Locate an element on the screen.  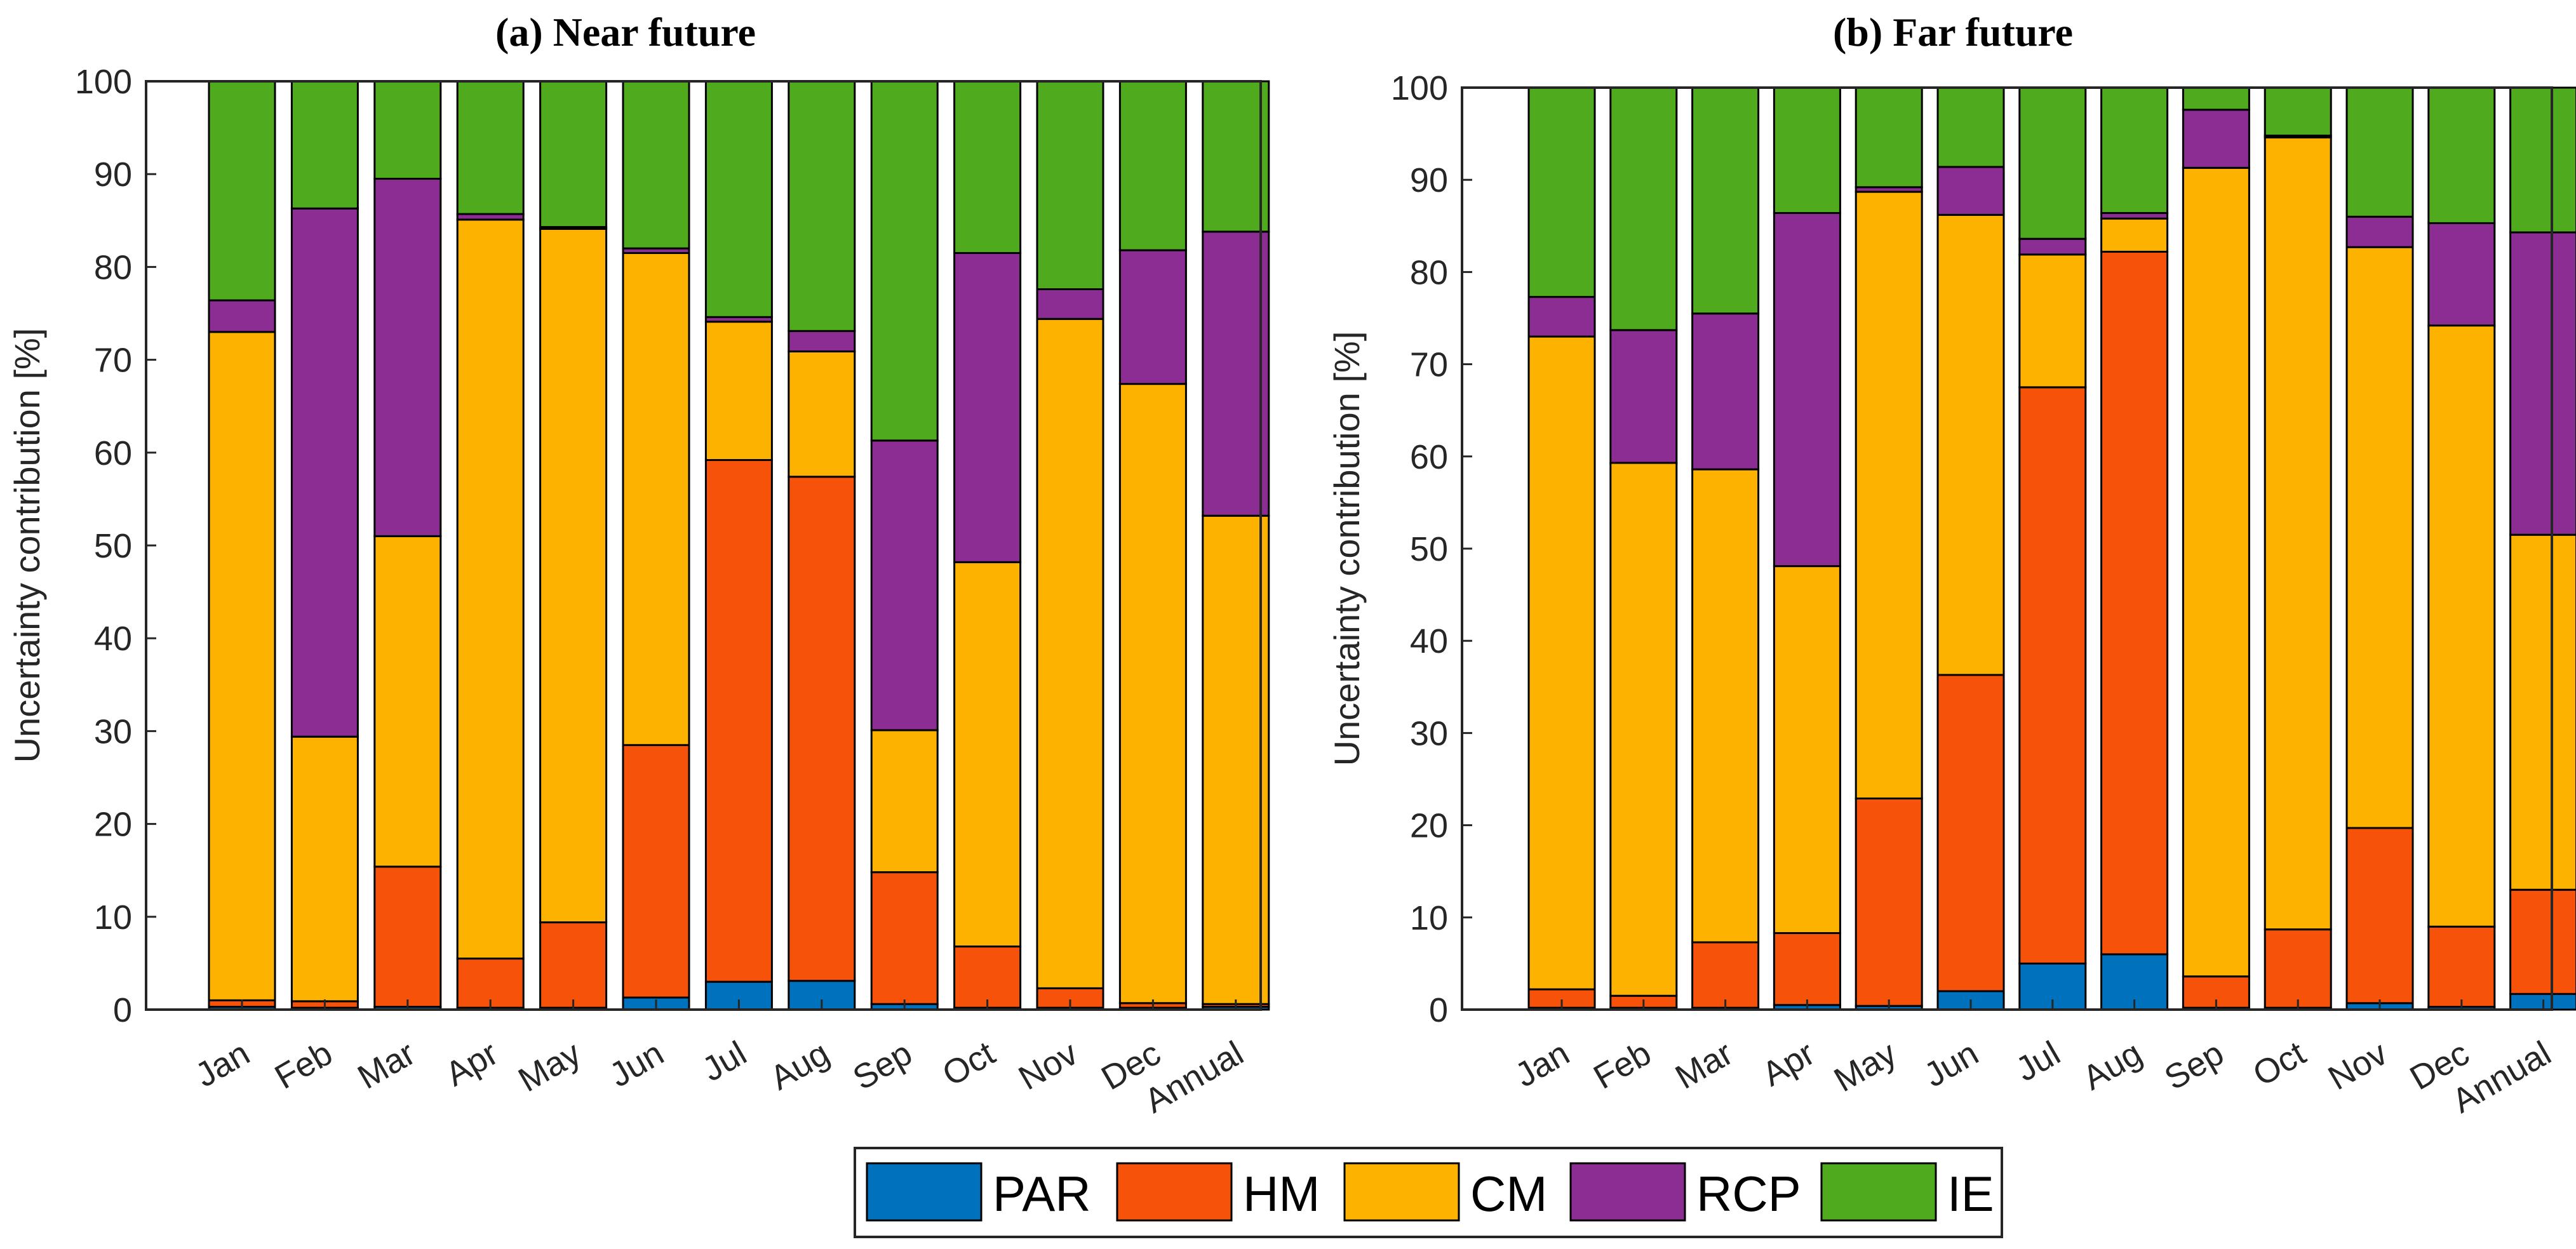
bar-rcp-dec is located at coordinates (1152, 317).